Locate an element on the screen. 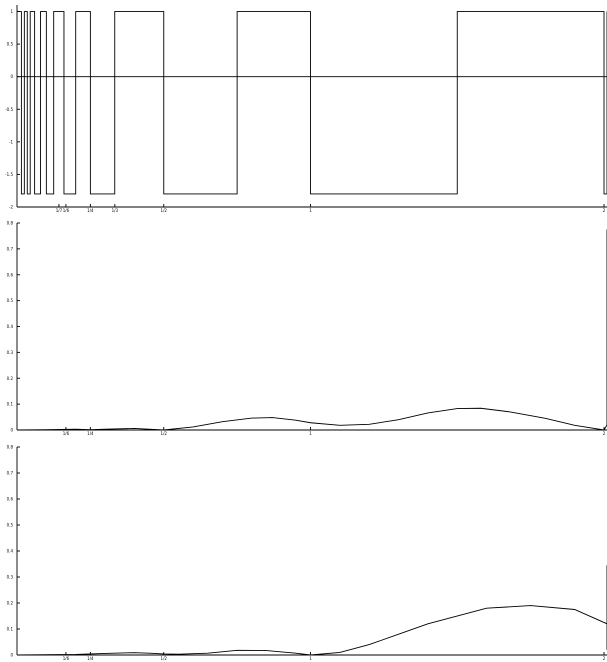 The image size is (607, 662). y-tick-label: -0.5 is located at coordinates (9, 109).